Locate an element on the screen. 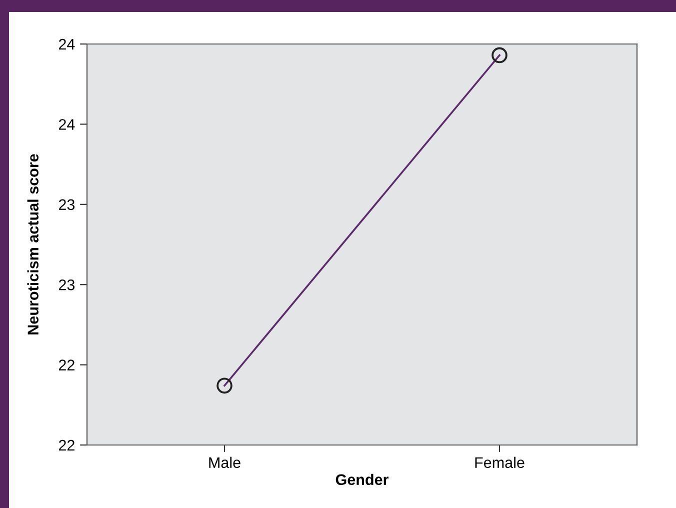  y-axis-title: Neuroticism actual score is located at coordinates (33, 244).